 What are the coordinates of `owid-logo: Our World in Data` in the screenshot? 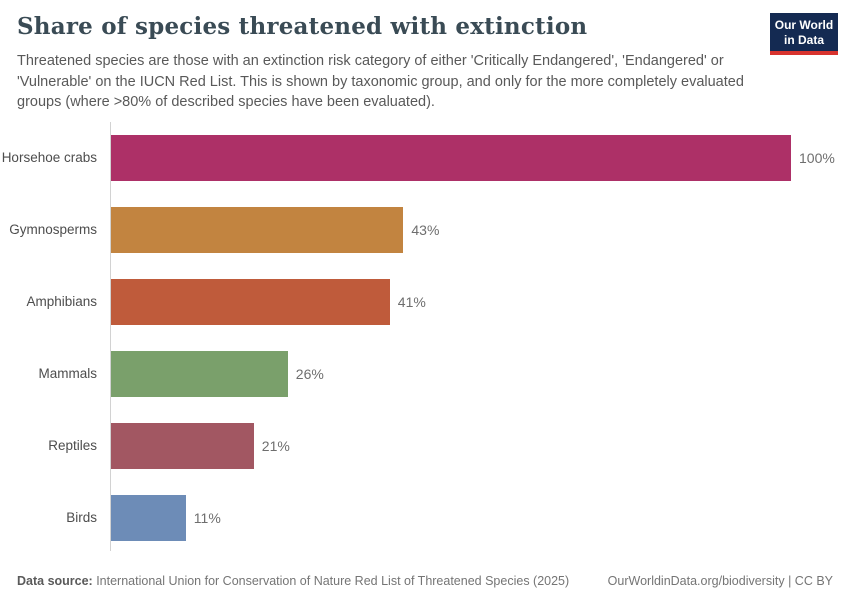 It's located at (804, 34).